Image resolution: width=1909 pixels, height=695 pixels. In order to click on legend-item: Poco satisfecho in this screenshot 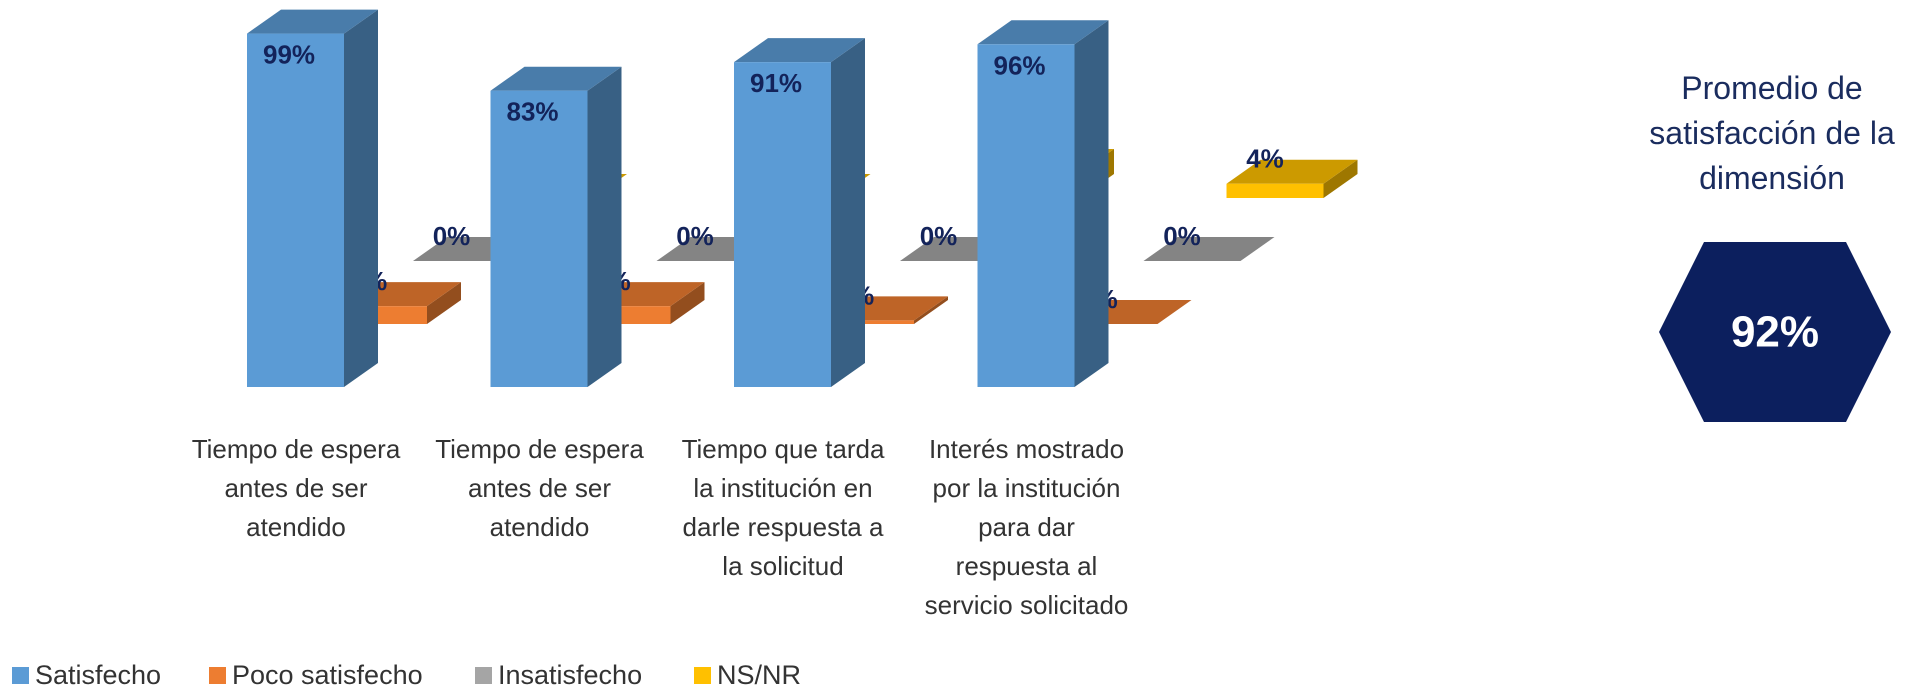, I will do `click(316, 675)`.